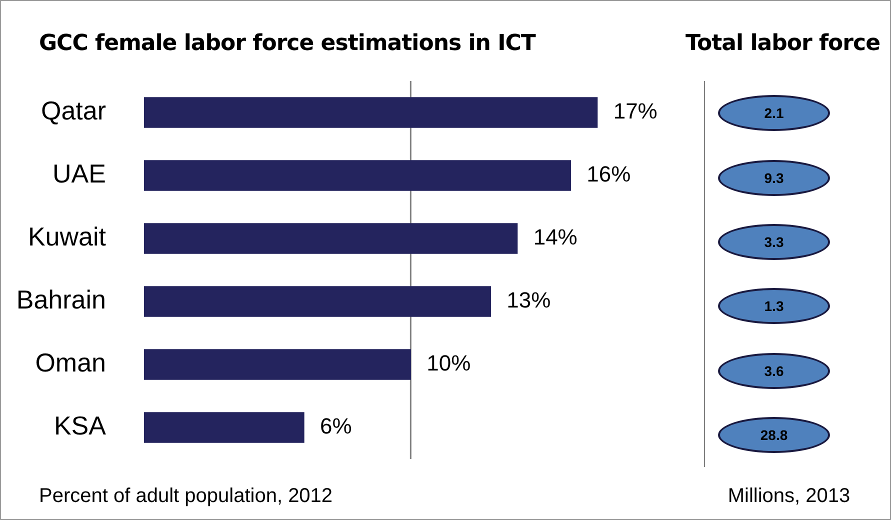 The image size is (891, 520). I want to click on x-axis-title: Percent of adult population, 2012, so click(186, 496).